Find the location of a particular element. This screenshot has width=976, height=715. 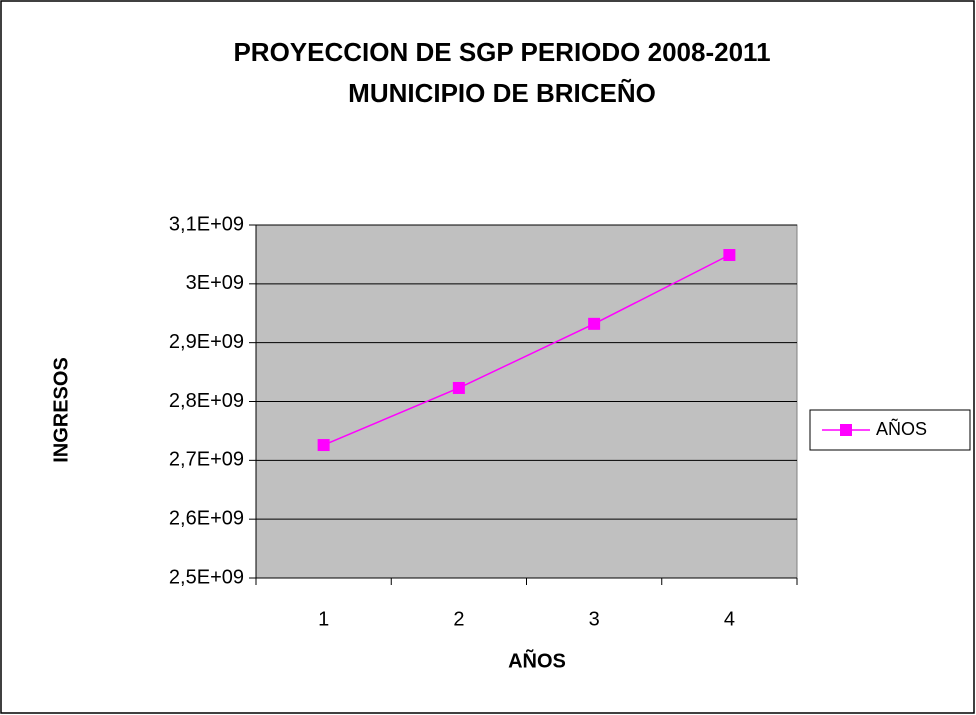

y-axis-label: INGRESOS is located at coordinates (61, 410).